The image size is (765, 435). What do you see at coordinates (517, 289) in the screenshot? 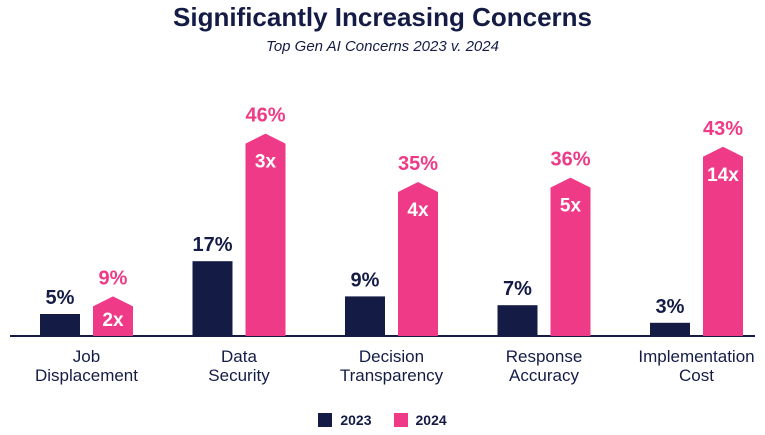
I see `data-label-2023: 7%` at bounding box center [517, 289].